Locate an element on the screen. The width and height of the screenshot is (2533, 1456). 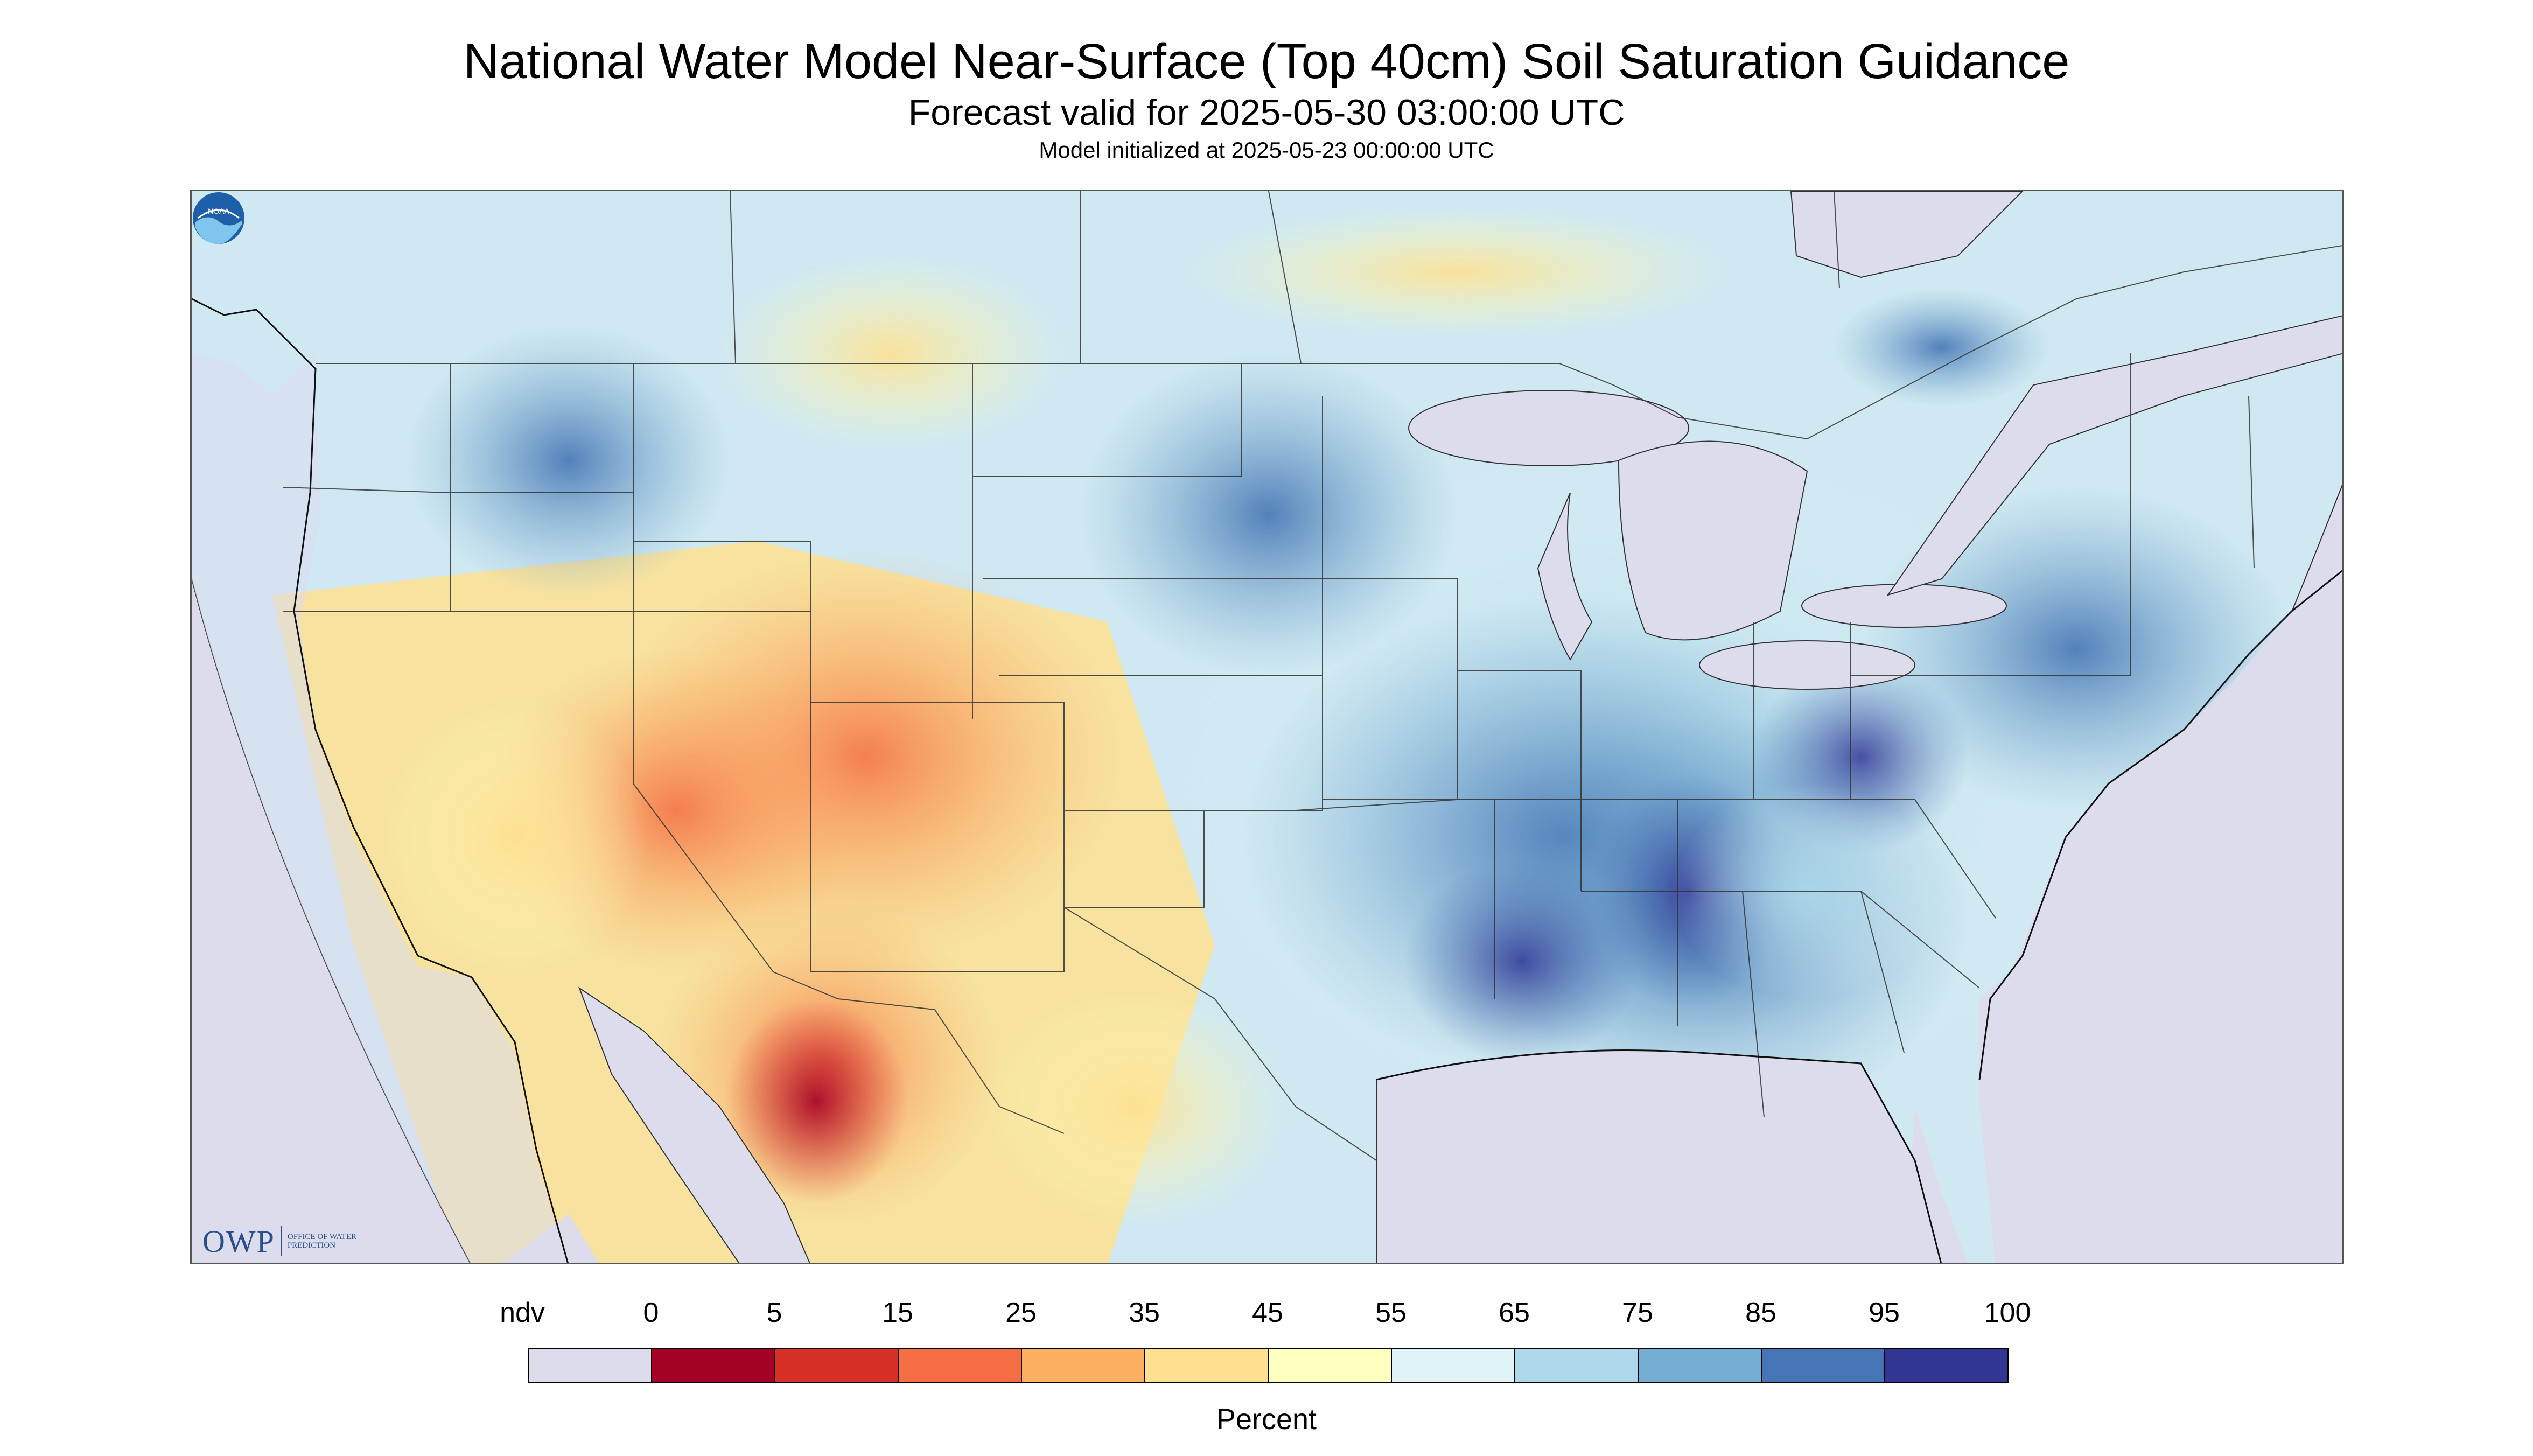
legend-tick-label: 100 is located at coordinates (2007, 1312).